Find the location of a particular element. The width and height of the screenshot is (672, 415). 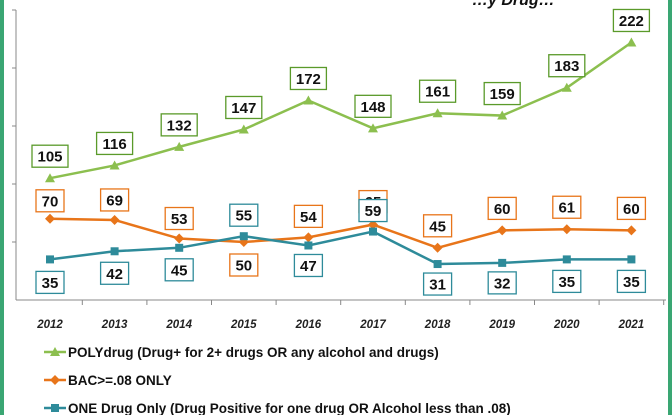

x-tick-label: 2016 is located at coordinates (308, 325).